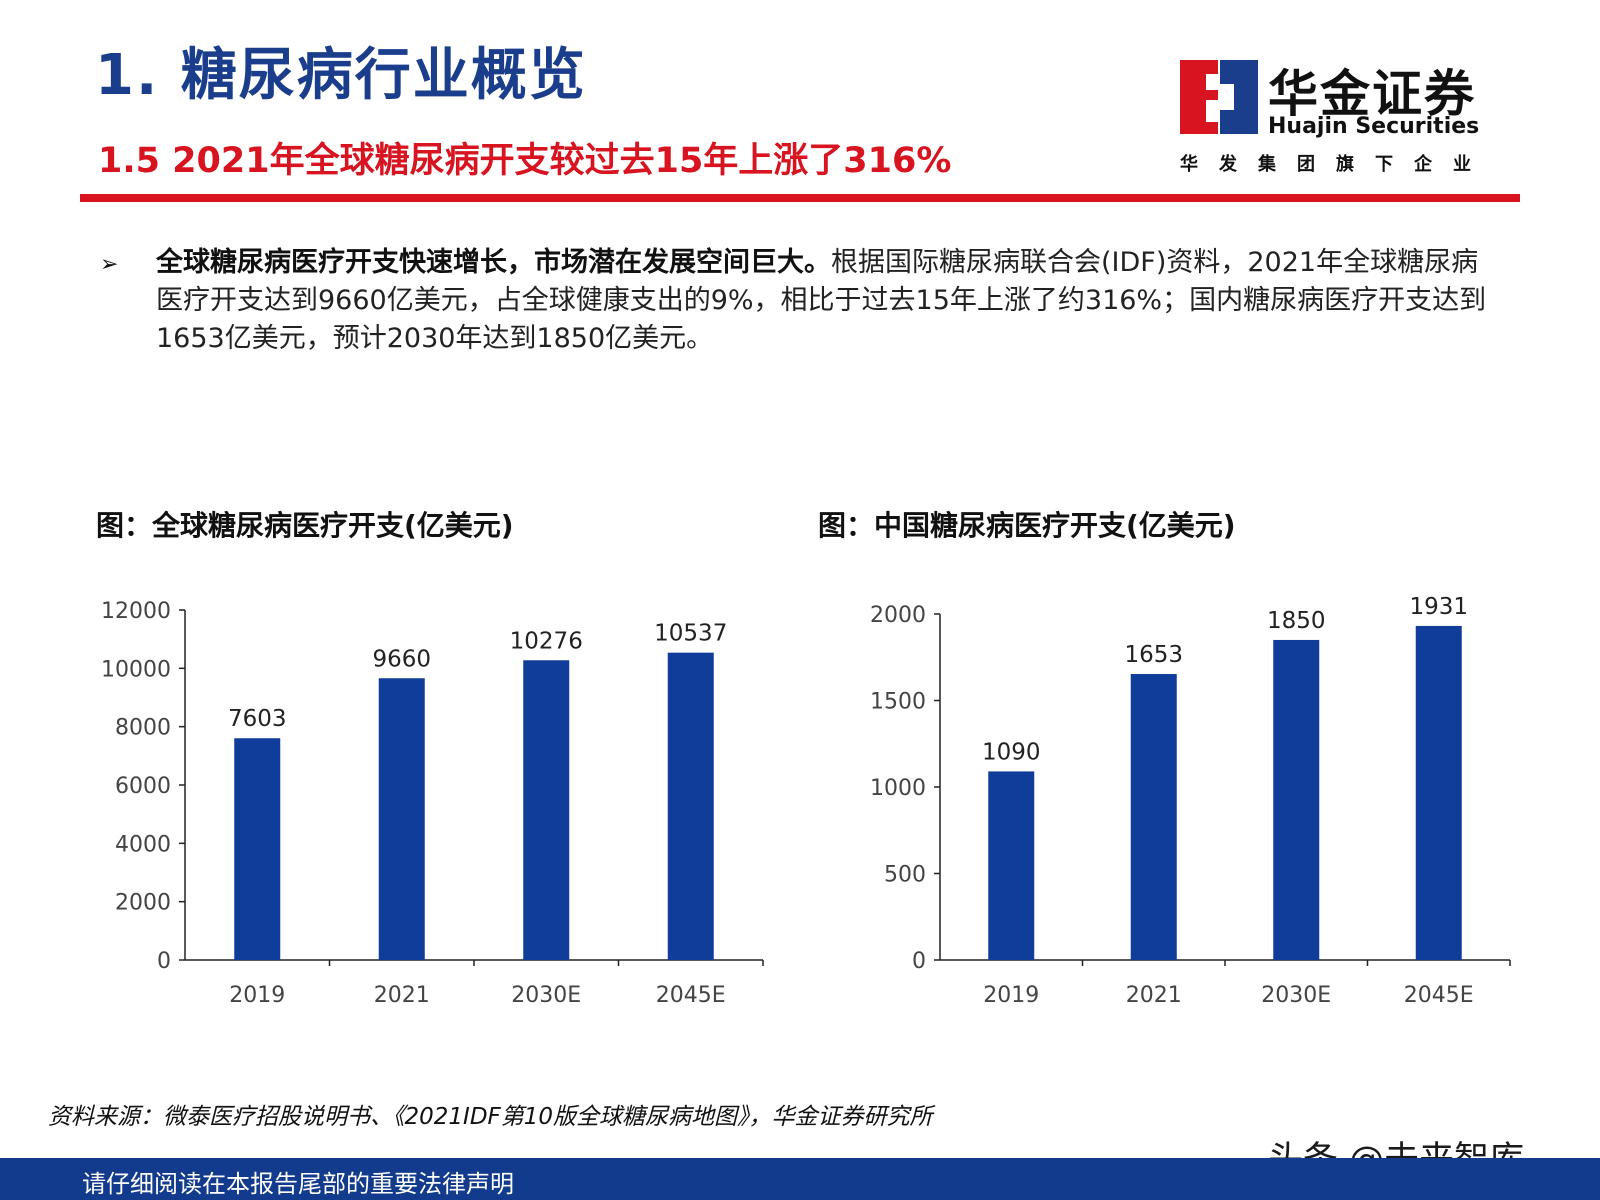 Image resolution: width=1600 pixels, height=1200 pixels. What do you see at coordinates (1011, 752) in the screenshot?
I see `data-label: 1090` at bounding box center [1011, 752].